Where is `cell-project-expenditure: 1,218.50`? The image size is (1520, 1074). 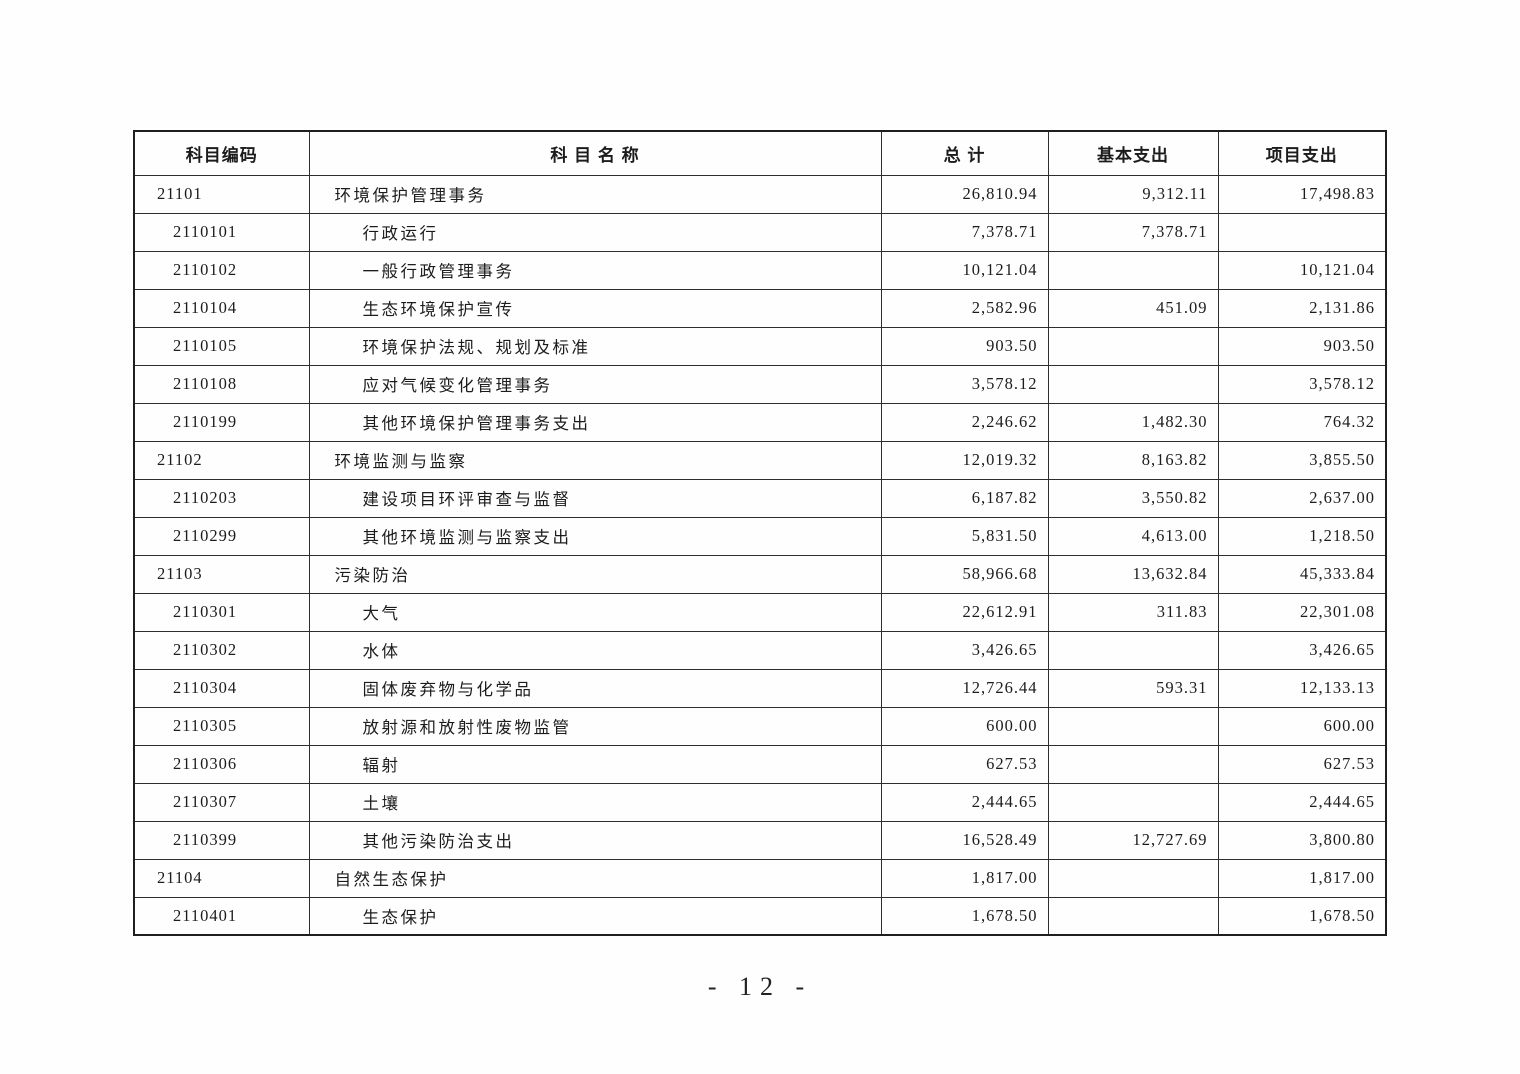
cell-project-expenditure: 1,218.50 is located at coordinates (1302, 536).